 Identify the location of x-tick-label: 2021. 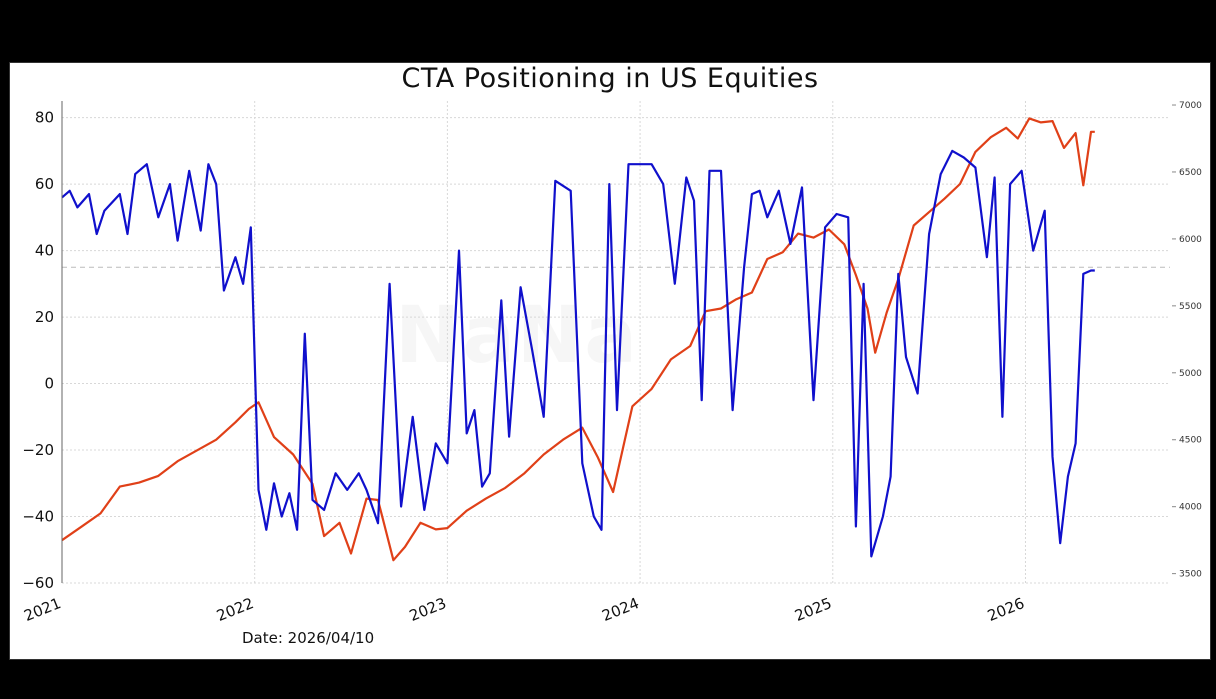
(42, 609).